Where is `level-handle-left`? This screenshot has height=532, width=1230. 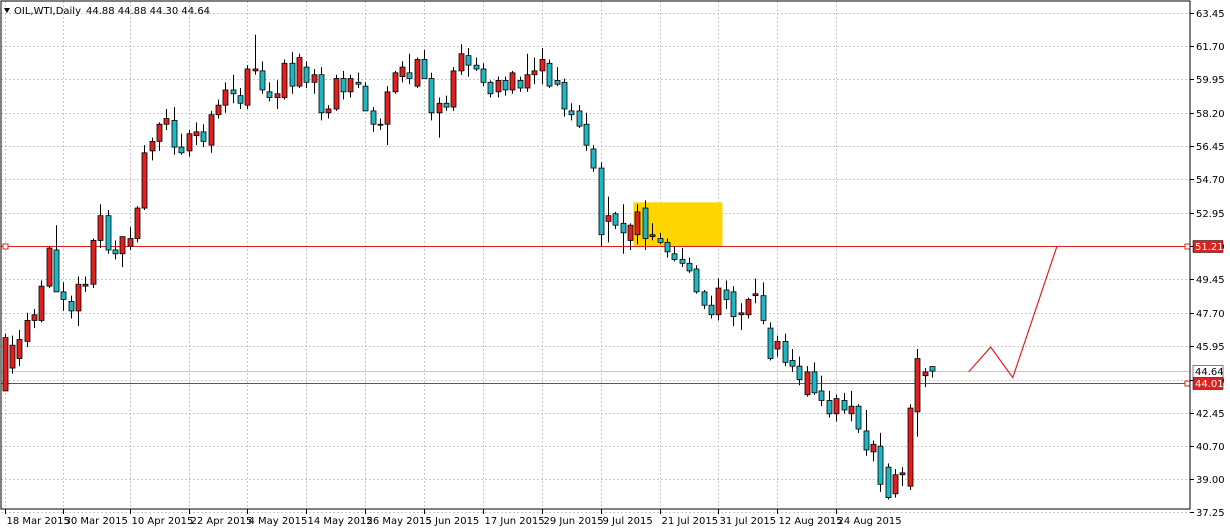 level-handle-left is located at coordinates (5, 246).